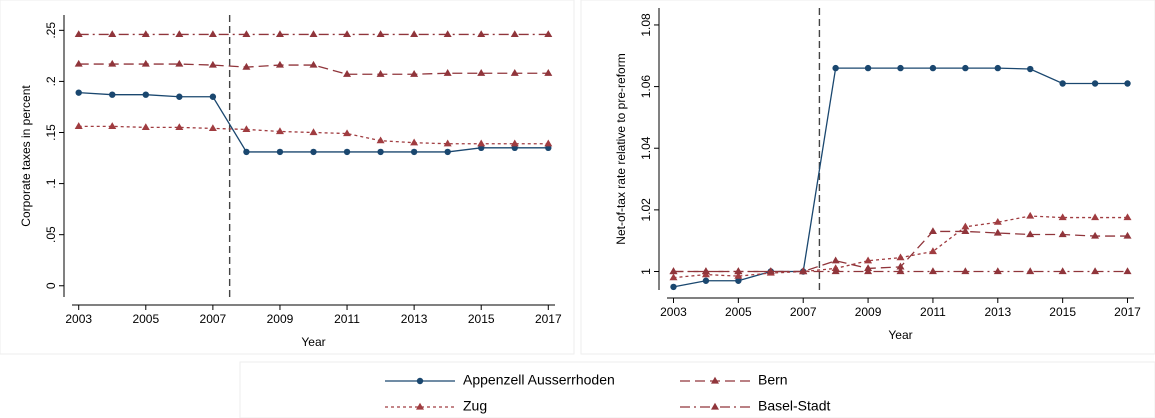  I want to click on legend-box, so click(697, 389).